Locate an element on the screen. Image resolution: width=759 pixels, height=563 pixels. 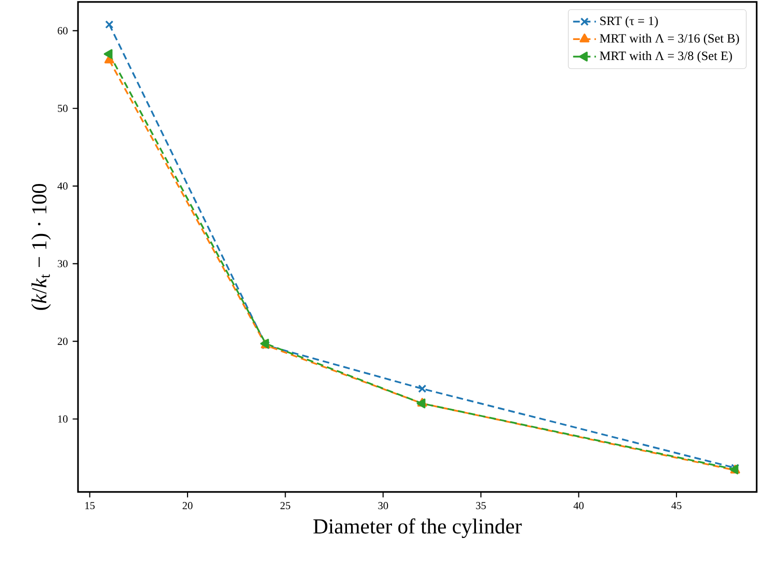
x-tick-label: 35 is located at coordinates (481, 506).